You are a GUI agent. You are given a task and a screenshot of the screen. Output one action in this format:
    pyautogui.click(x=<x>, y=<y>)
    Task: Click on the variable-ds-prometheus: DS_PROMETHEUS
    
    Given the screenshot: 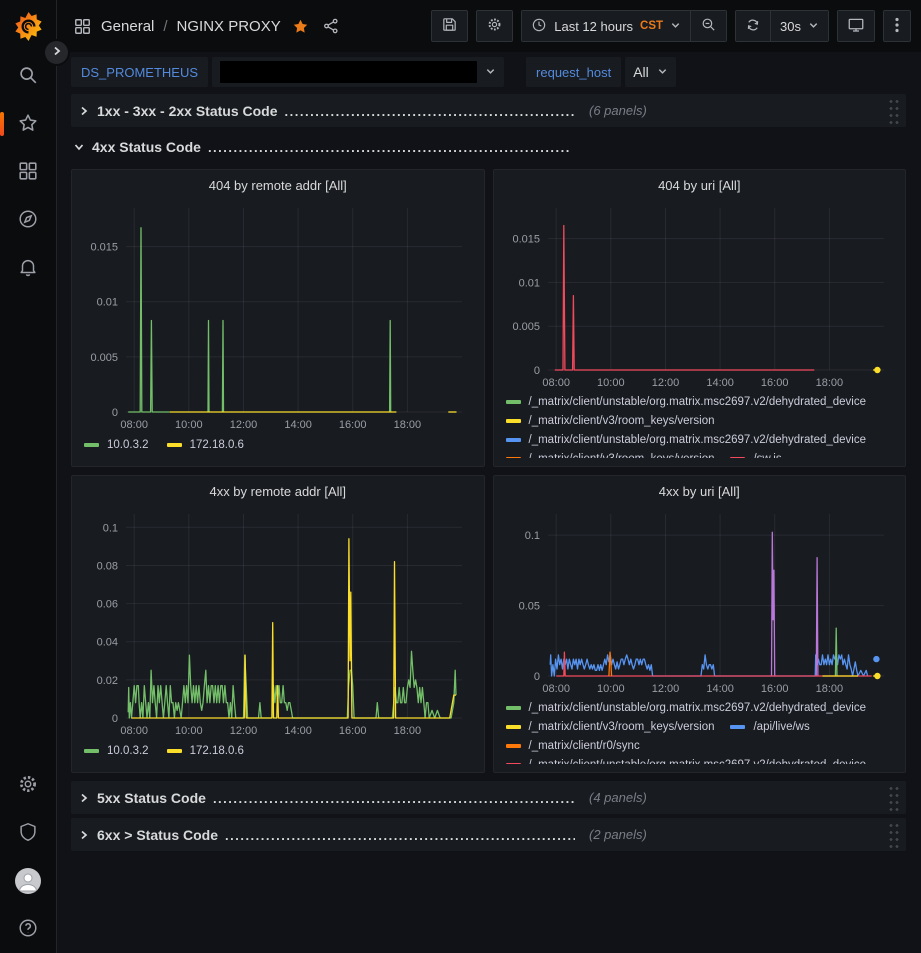 What is the action you would take?
    pyautogui.click(x=288, y=72)
    